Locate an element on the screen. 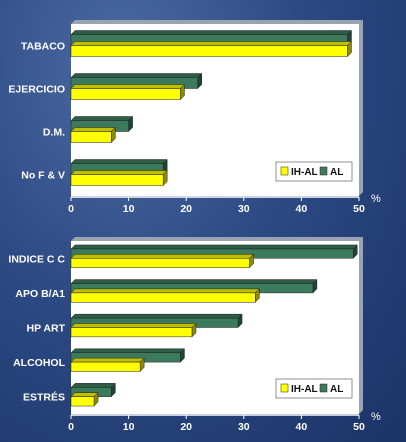 This screenshot has height=442, width=406. category-label: D.M. is located at coordinates (54, 133).